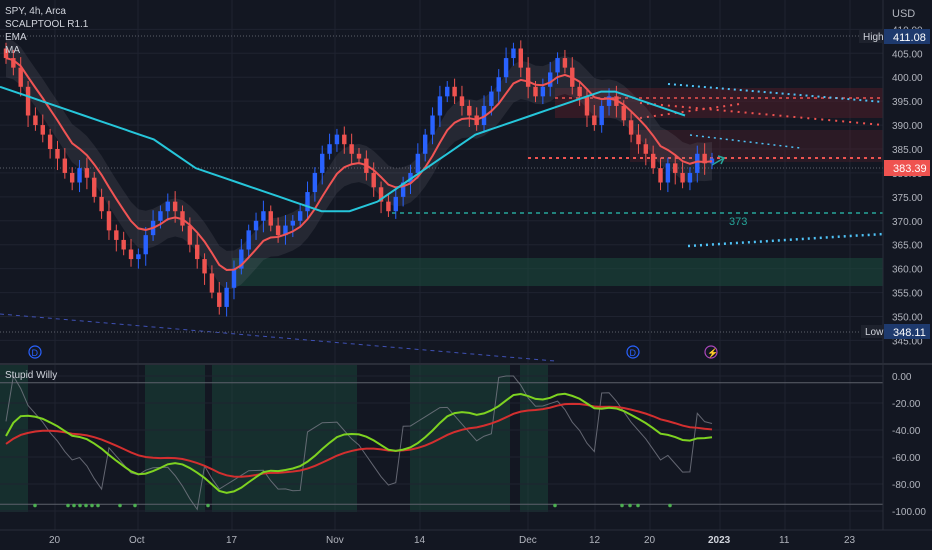 This screenshot has height=550, width=932. What do you see at coordinates (16, 37) in the screenshot?
I see `indicator-ema: EMA` at bounding box center [16, 37].